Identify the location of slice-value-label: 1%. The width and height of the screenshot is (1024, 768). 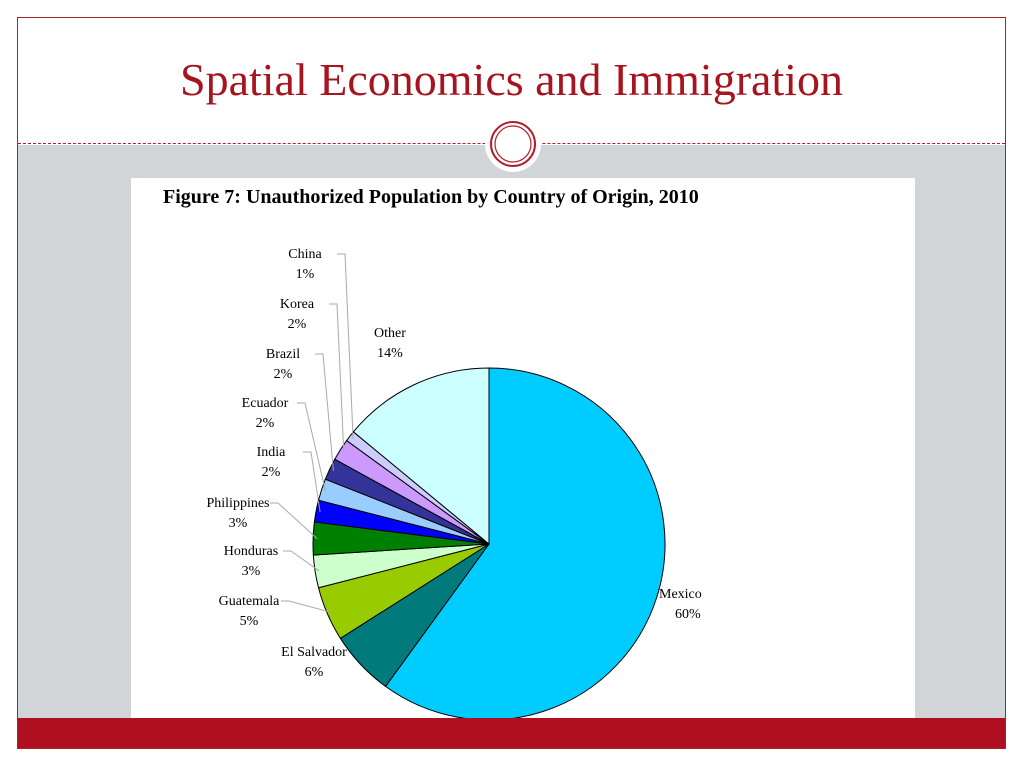
(305, 274).